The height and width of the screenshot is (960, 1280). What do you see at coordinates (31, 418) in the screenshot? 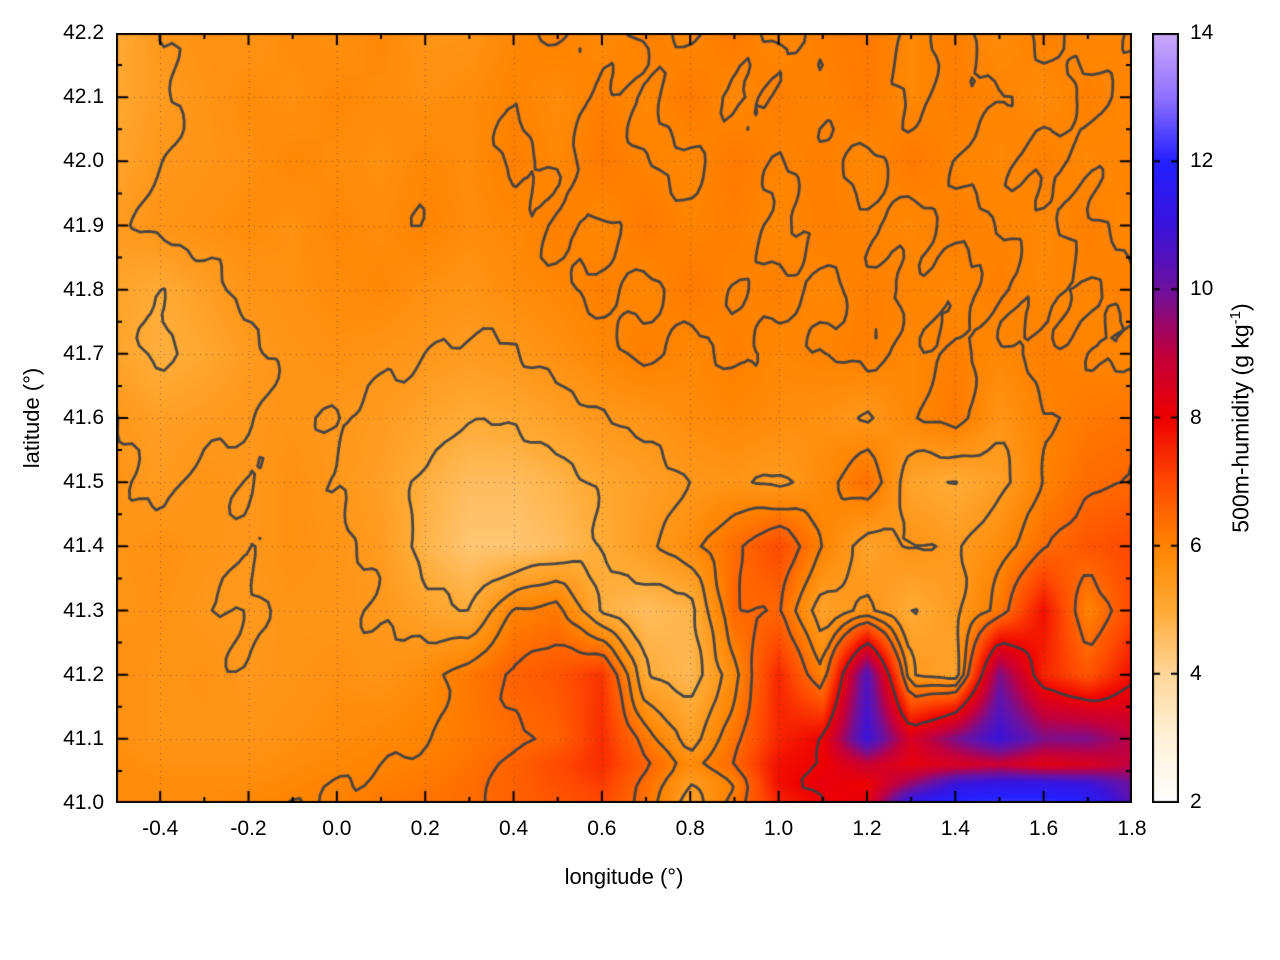
I see `y-axis-title: latitude (°)` at bounding box center [31, 418].